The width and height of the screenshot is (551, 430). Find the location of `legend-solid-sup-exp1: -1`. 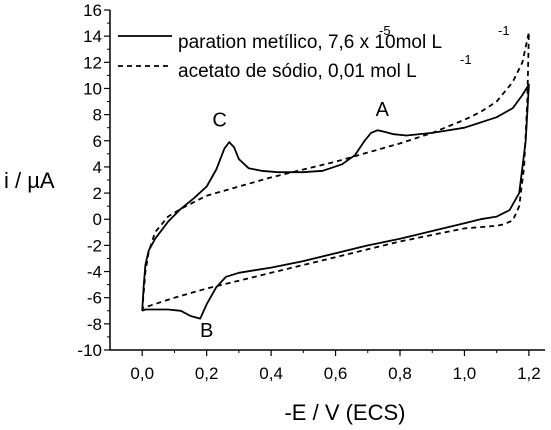

legend-solid-sup-exp1: -1 is located at coordinates (504, 30).